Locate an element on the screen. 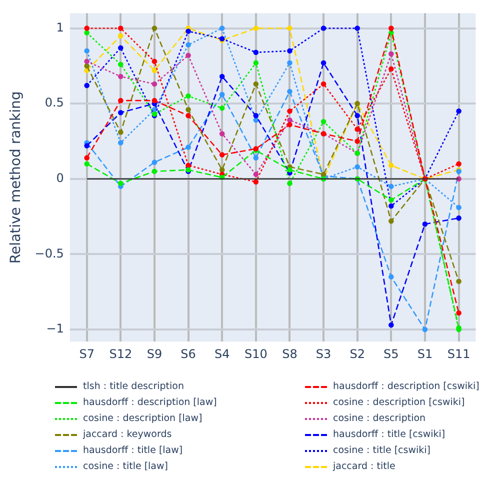 This screenshot has height=490, width=481. legend-label: cosine : description [cswiki] is located at coordinates (399, 402).